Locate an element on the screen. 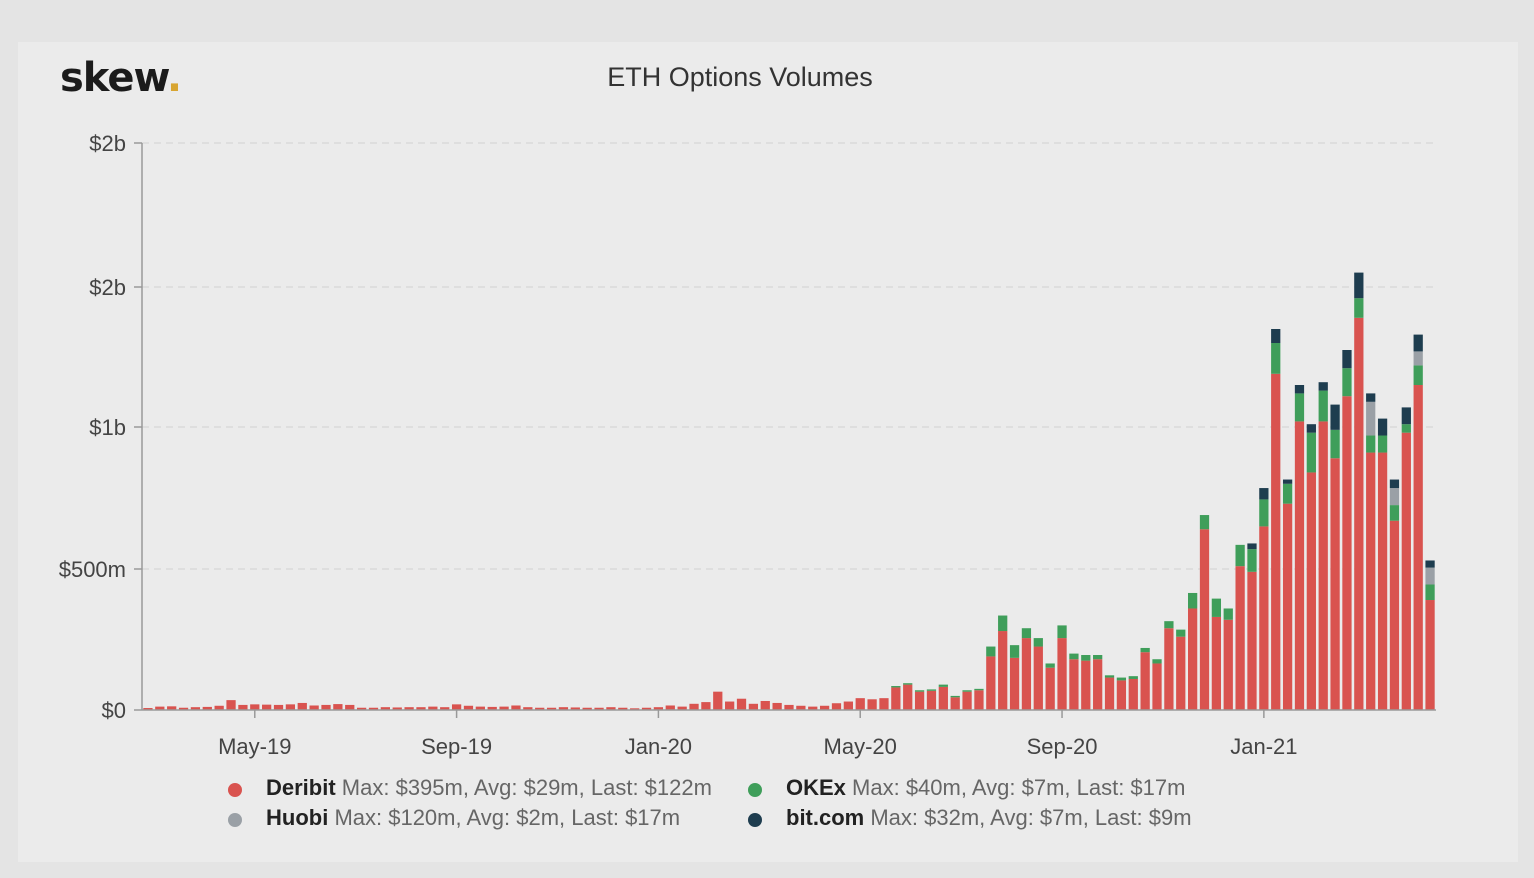 This screenshot has height=878, width=1534. x-tick-label: Jan-21 is located at coordinates (1263, 746).